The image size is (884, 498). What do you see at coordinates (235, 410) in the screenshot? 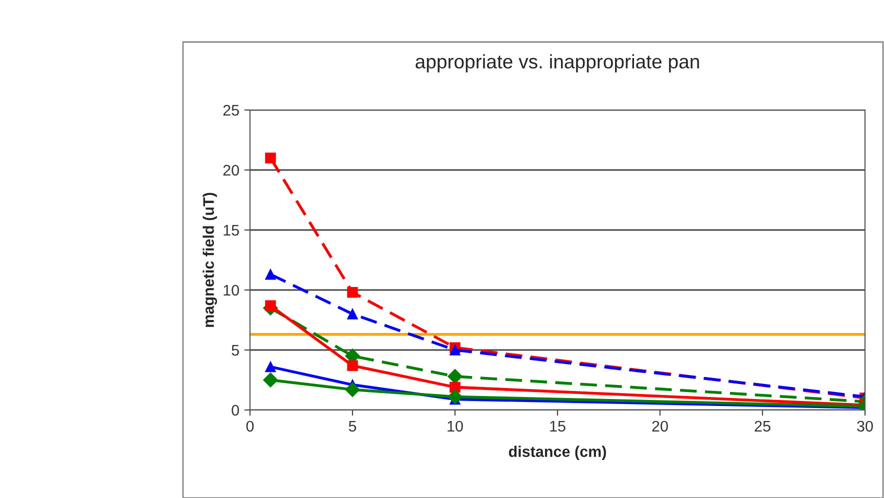
I see `y-tick-label: 0` at bounding box center [235, 410].